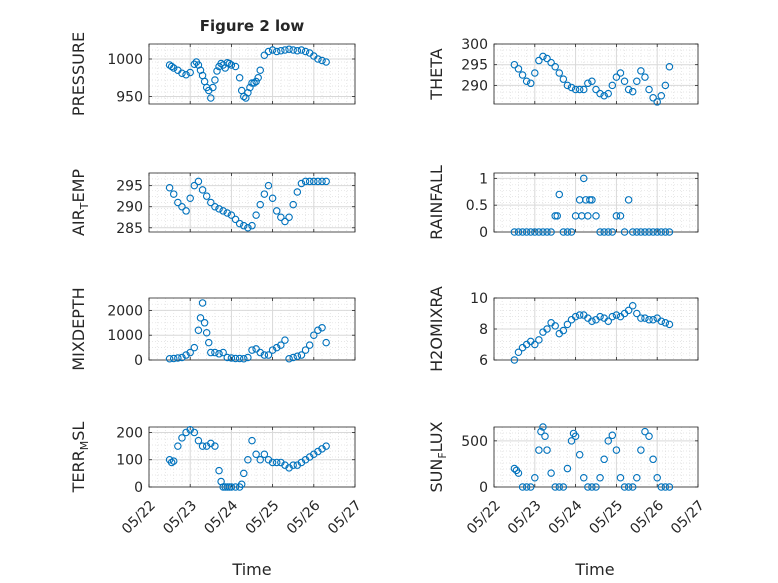  Describe the element at coordinates (345, 518) in the screenshot. I see `x-tick-label: 05/27` at that location.